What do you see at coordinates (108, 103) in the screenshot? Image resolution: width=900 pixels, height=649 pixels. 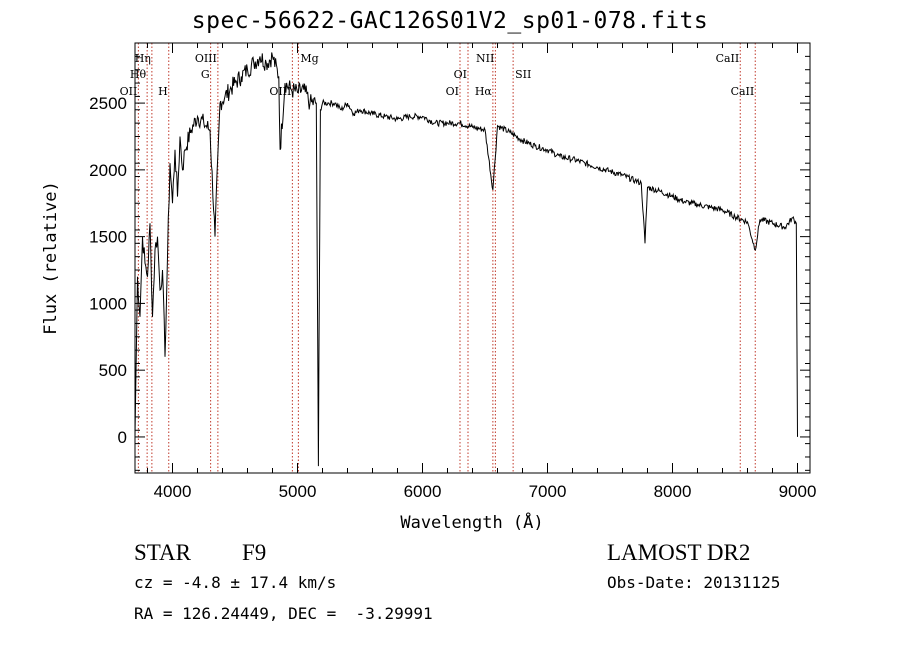 I see `y-tick-label-5: 2500` at bounding box center [108, 103].